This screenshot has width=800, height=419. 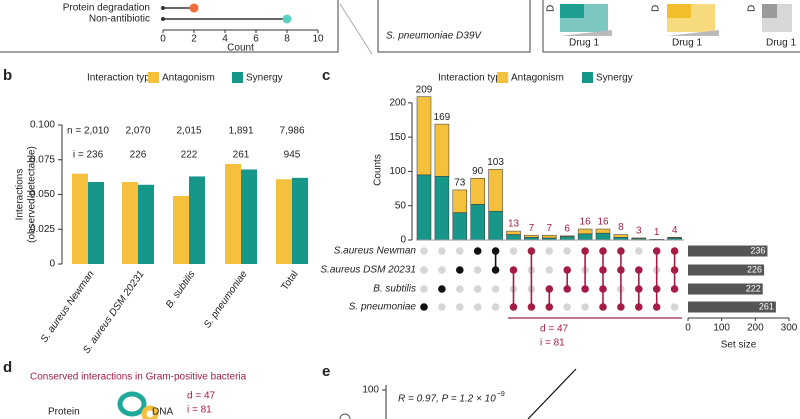 What do you see at coordinates (383, 307) in the screenshot?
I see `set-label: S. pneumoniae` at bounding box center [383, 307].